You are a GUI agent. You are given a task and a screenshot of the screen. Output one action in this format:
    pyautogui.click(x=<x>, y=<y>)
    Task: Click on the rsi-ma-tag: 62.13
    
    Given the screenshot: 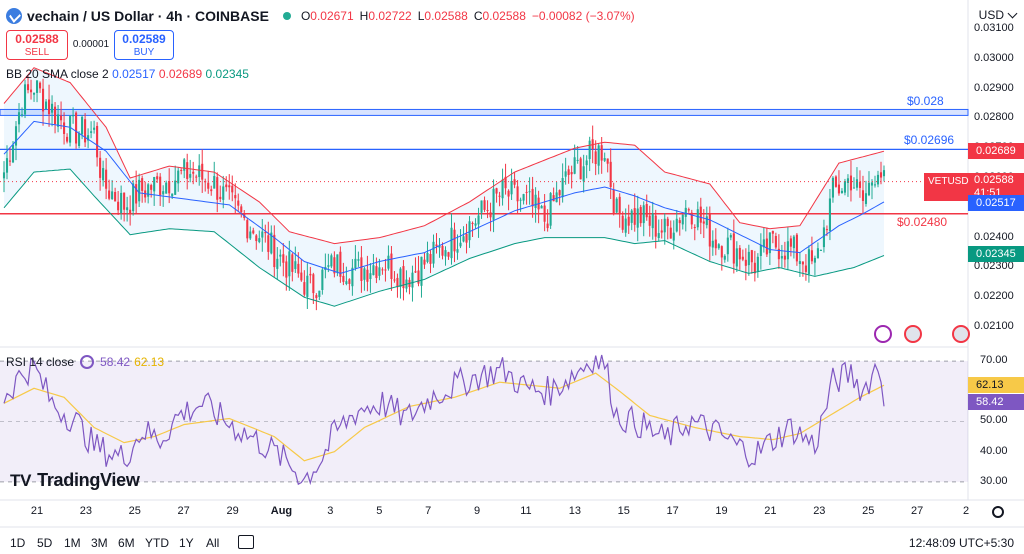 What is the action you would take?
    pyautogui.click(x=996, y=384)
    